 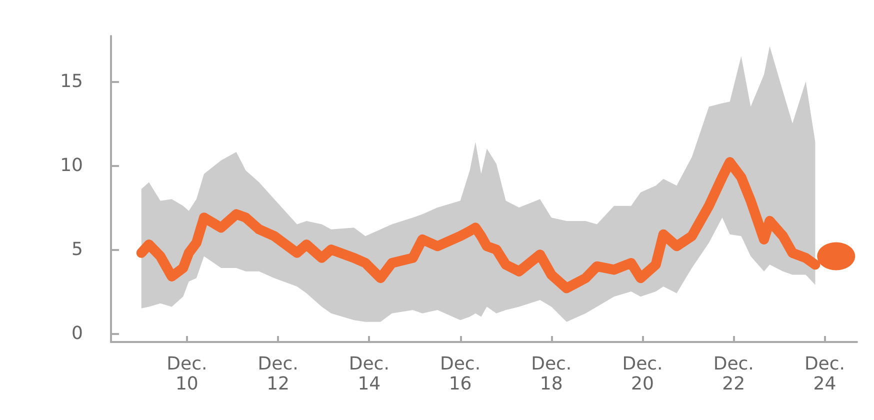 What do you see at coordinates (551, 374) in the screenshot?
I see `x-tick-label: Dec. 18` at bounding box center [551, 374].